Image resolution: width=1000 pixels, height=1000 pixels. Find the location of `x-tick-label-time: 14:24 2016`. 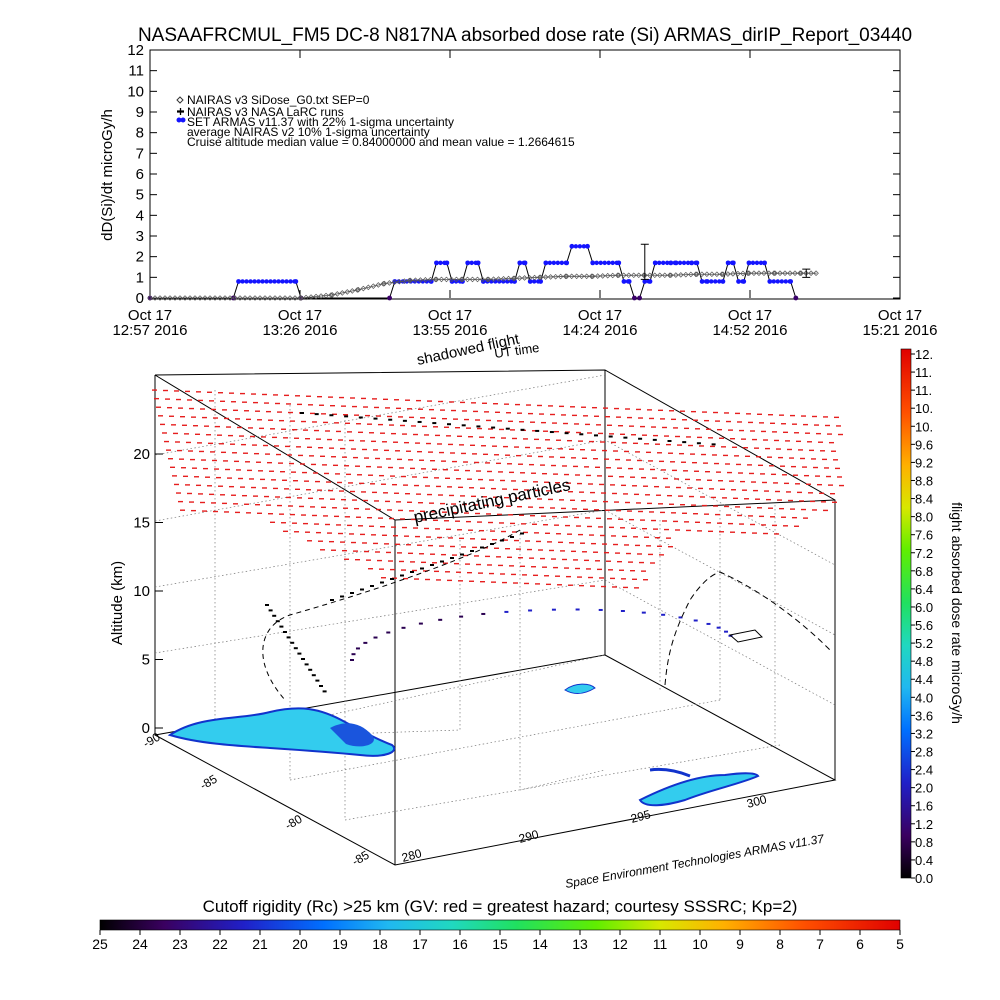

x-tick-label-time: 14:24 2016 is located at coordinates (599, 330).